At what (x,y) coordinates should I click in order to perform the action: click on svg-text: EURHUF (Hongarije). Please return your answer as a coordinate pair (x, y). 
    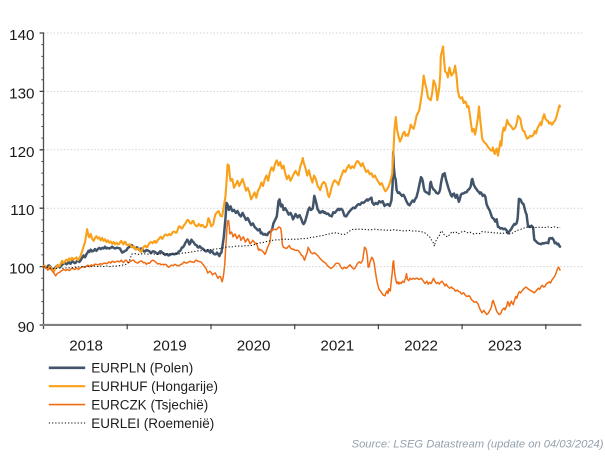
    Looking at the image, I should click on (154, 386).